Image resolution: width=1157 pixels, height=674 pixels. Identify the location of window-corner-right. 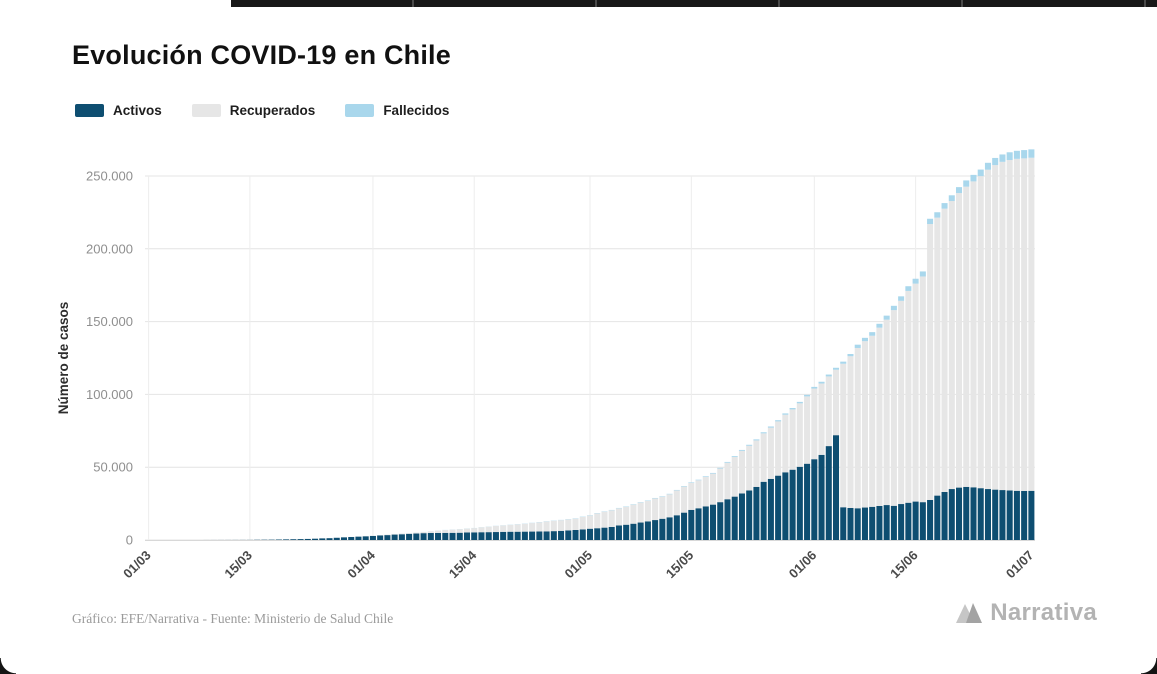
(1149, 666).